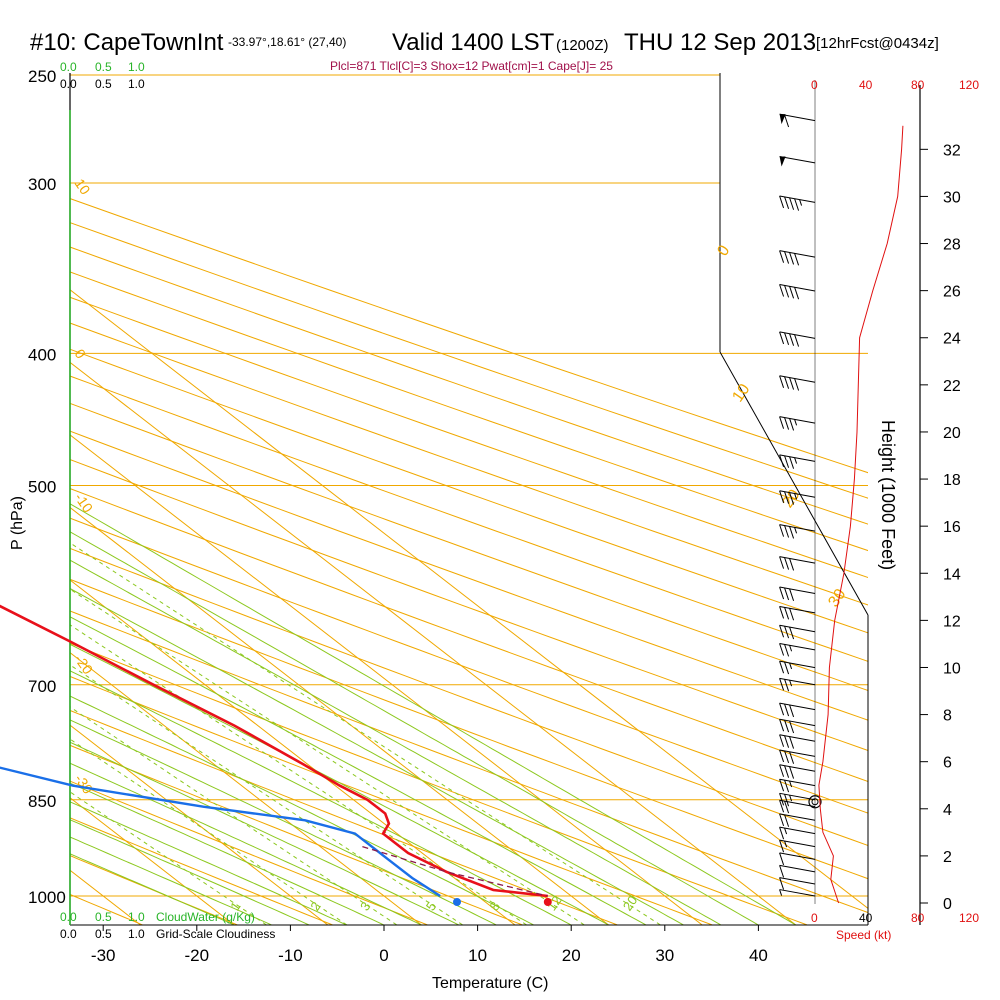 Image resolution: width=1000 pixels, height=1000 pixels. Describe the element at coordinates (952, 197) in the screenshot. I see `height-tick-30: 30` at that location.